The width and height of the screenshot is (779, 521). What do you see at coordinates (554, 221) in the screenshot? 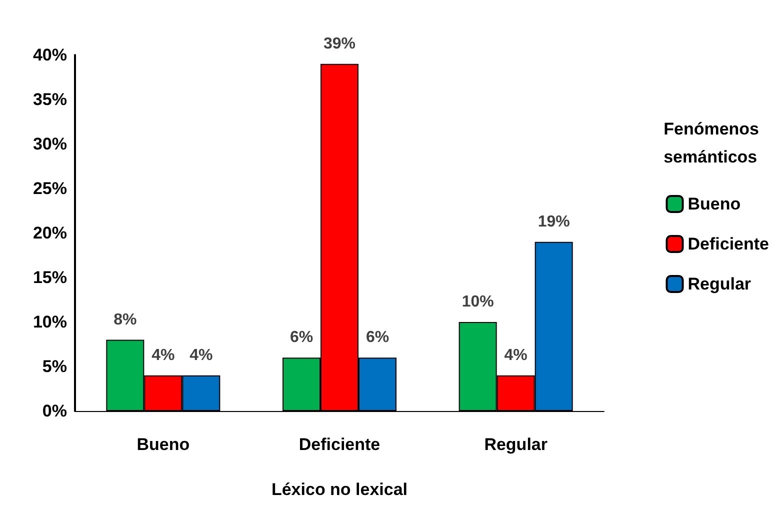
I see `data-label: 19%` at bounding box center [554, 221].